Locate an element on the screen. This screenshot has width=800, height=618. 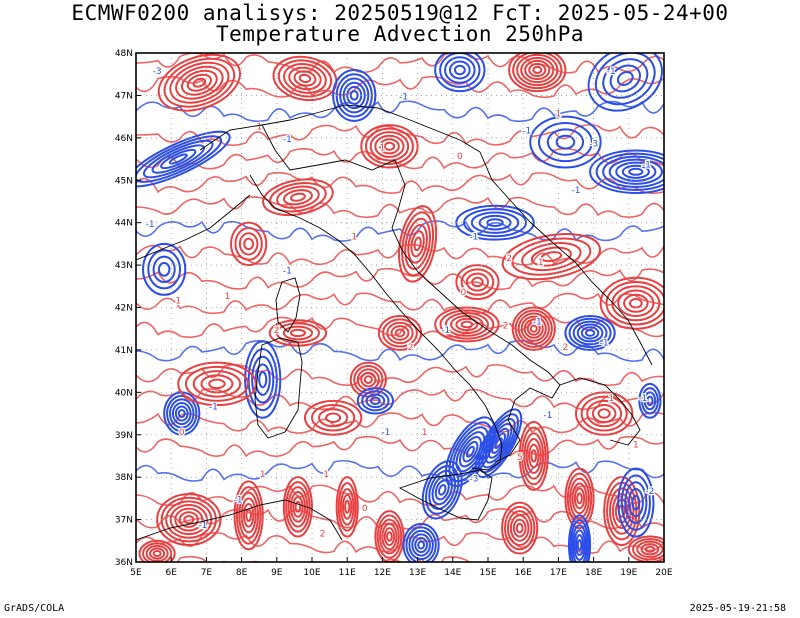
y-tick-label: 48N is located at coordinates (124, 54).